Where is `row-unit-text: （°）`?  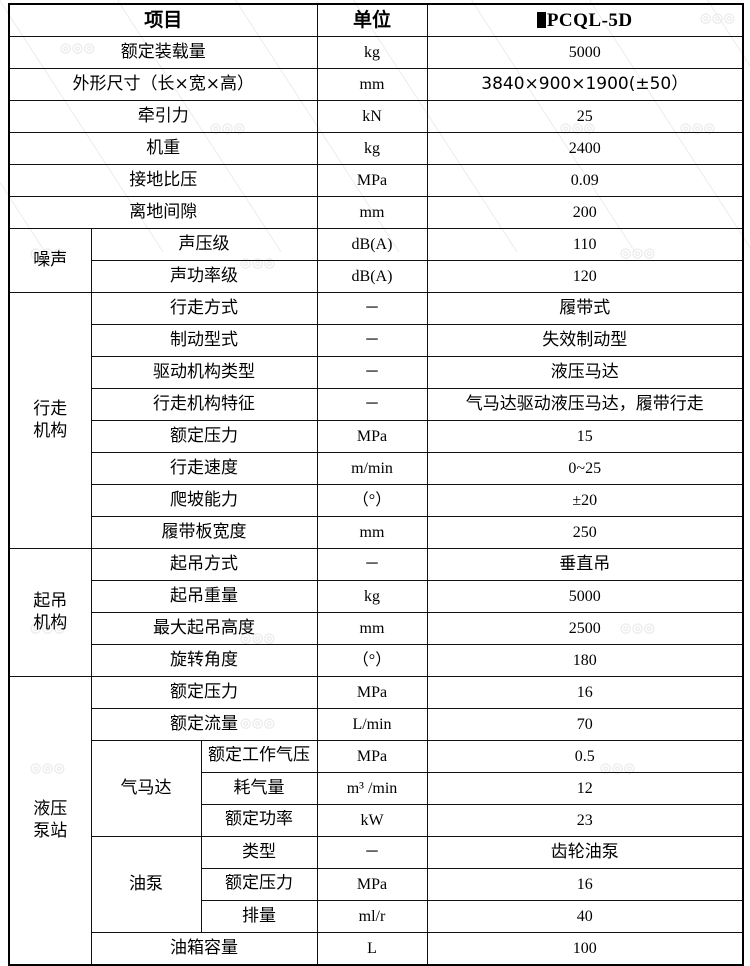 row-unit-text: （°） is located at coordinates (372, 661).